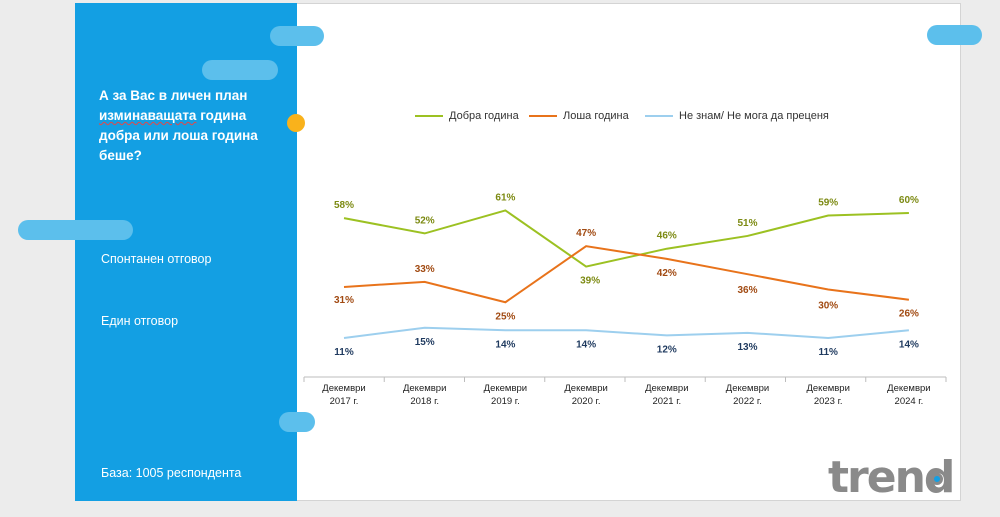 This screenshot has width=1000, height=517. Describe the element at coordinates (909, 401) in the screenshot. I see `x-tick-label: 2024 г.` at that location.